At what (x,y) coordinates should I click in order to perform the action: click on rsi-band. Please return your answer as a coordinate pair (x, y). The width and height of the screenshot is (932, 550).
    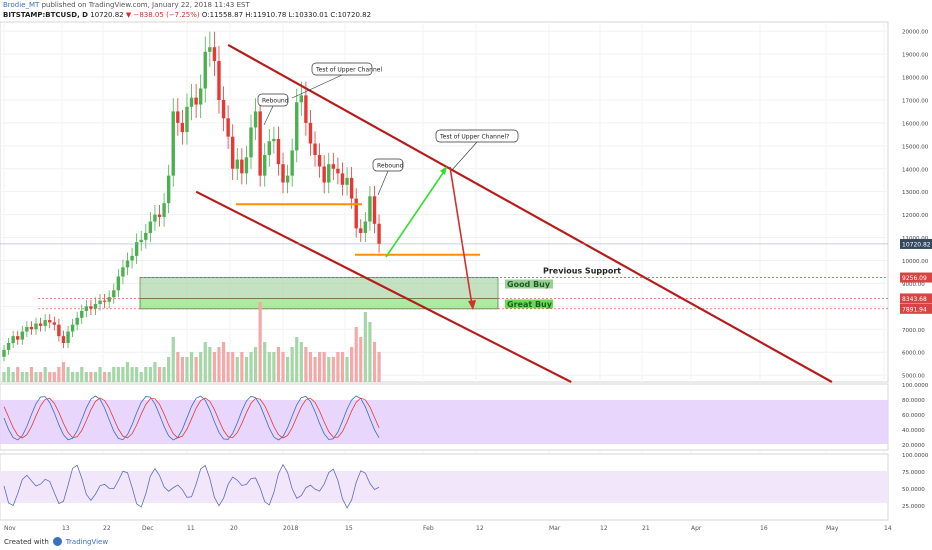
    Looking at the image, I should click on (444, 487).